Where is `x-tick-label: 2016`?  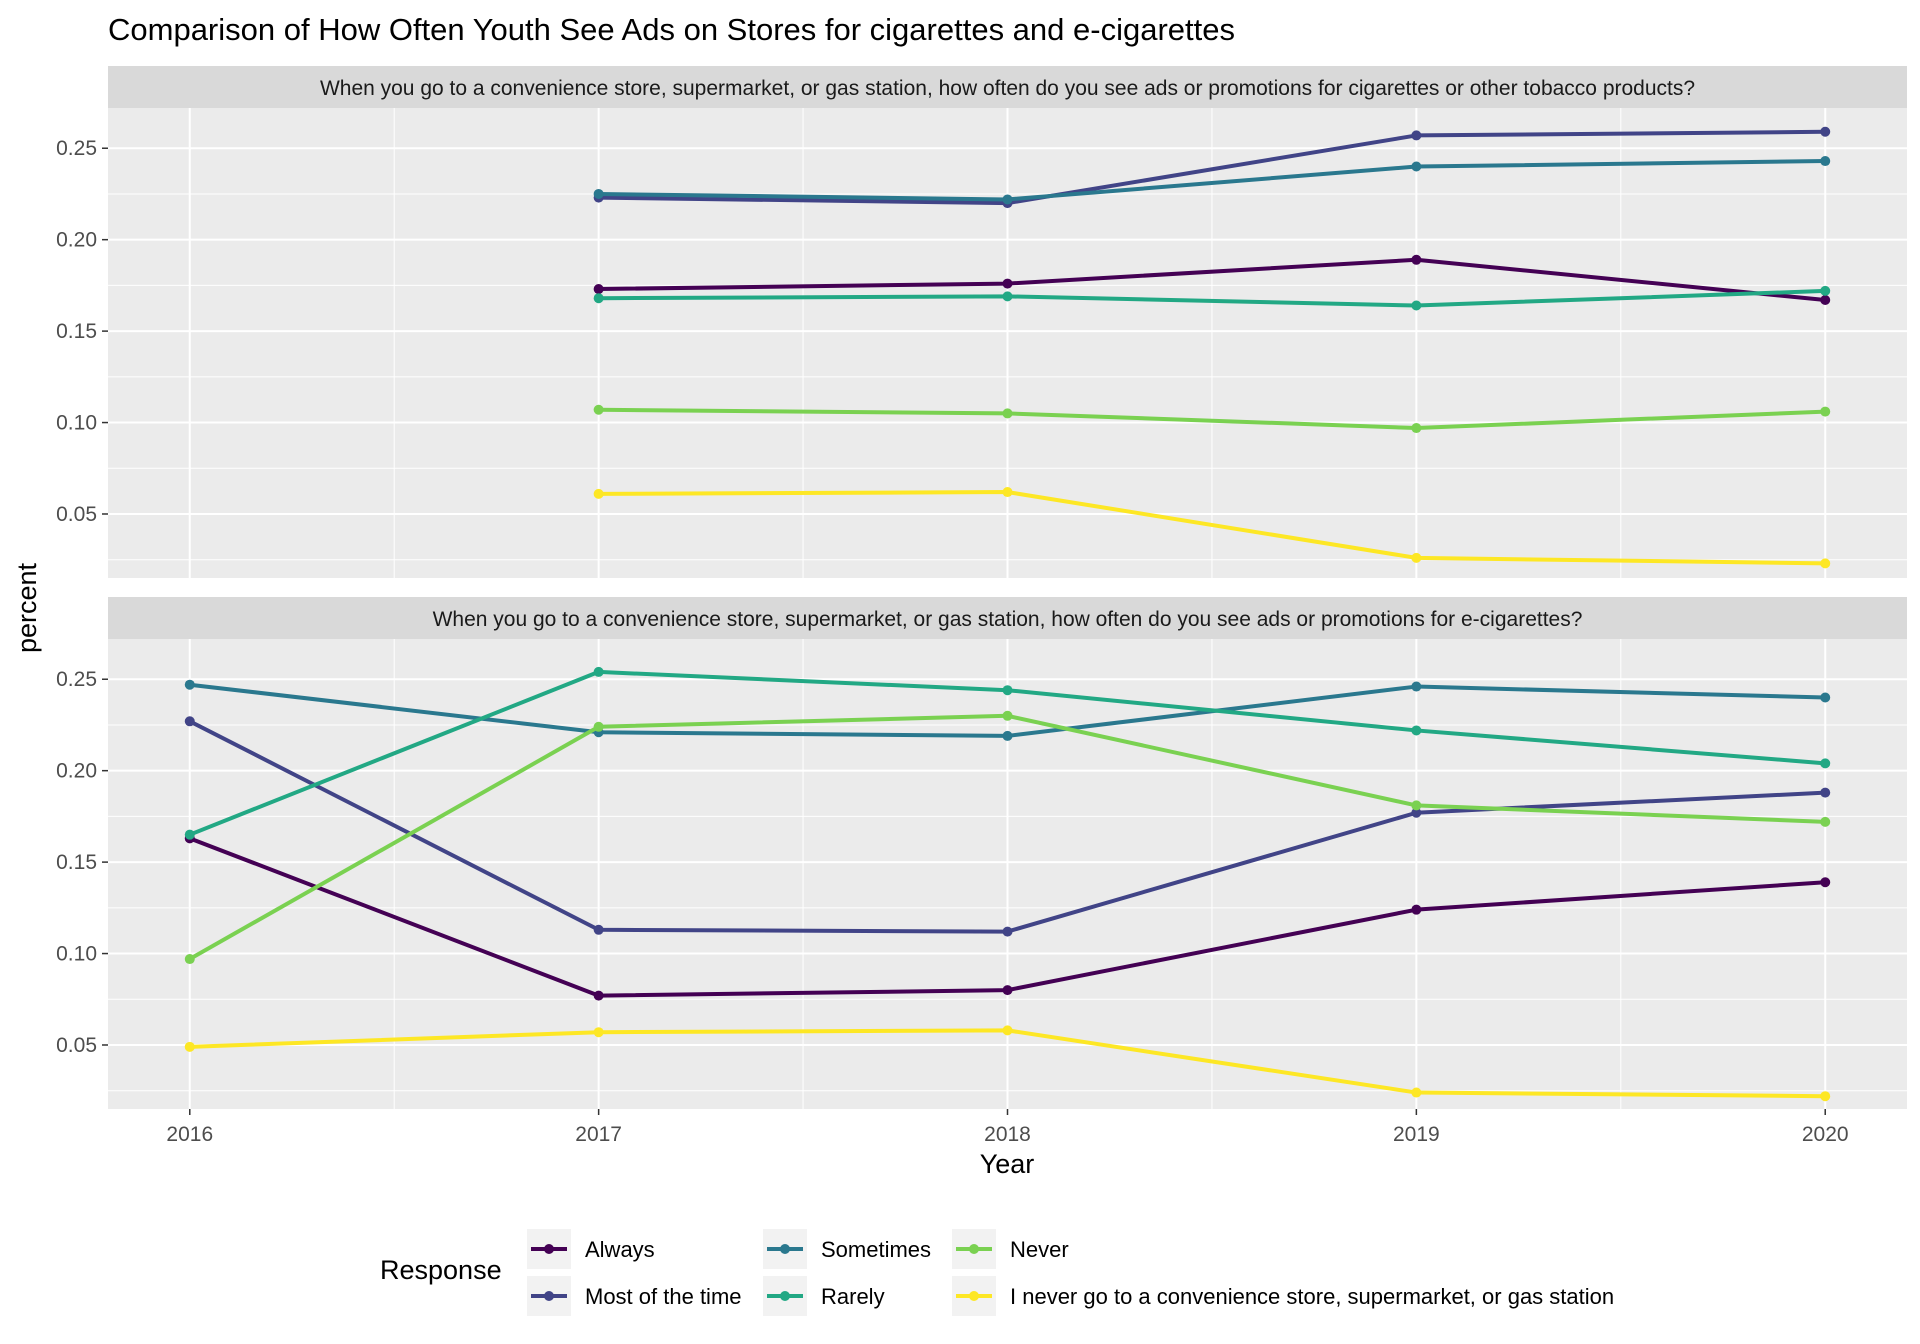
x-tick-label: 2016 is located at coordinates (189, 1134).